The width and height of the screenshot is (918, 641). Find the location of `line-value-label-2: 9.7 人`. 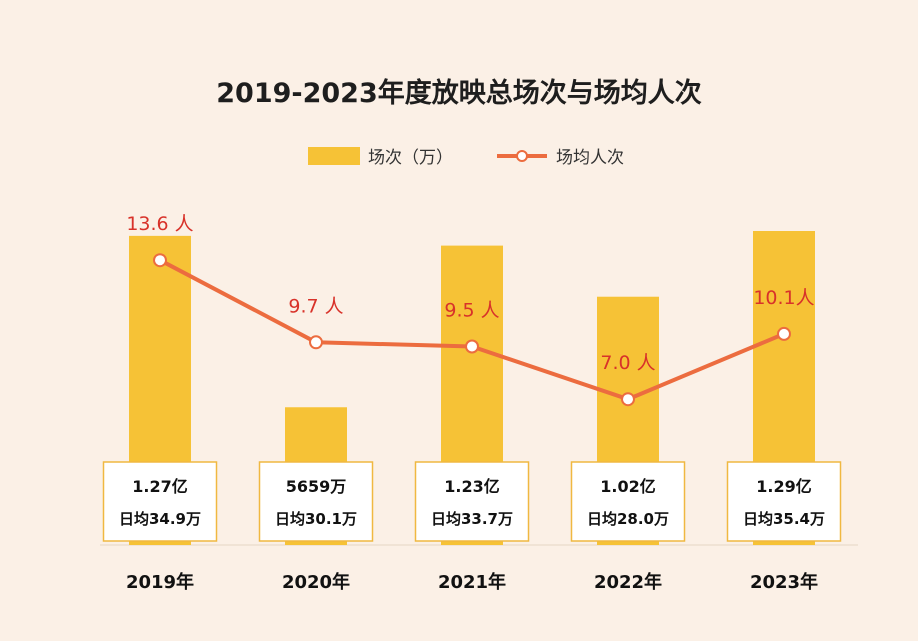

line-value-label-2: 9.7 人 is located at coordinates (315, 306).